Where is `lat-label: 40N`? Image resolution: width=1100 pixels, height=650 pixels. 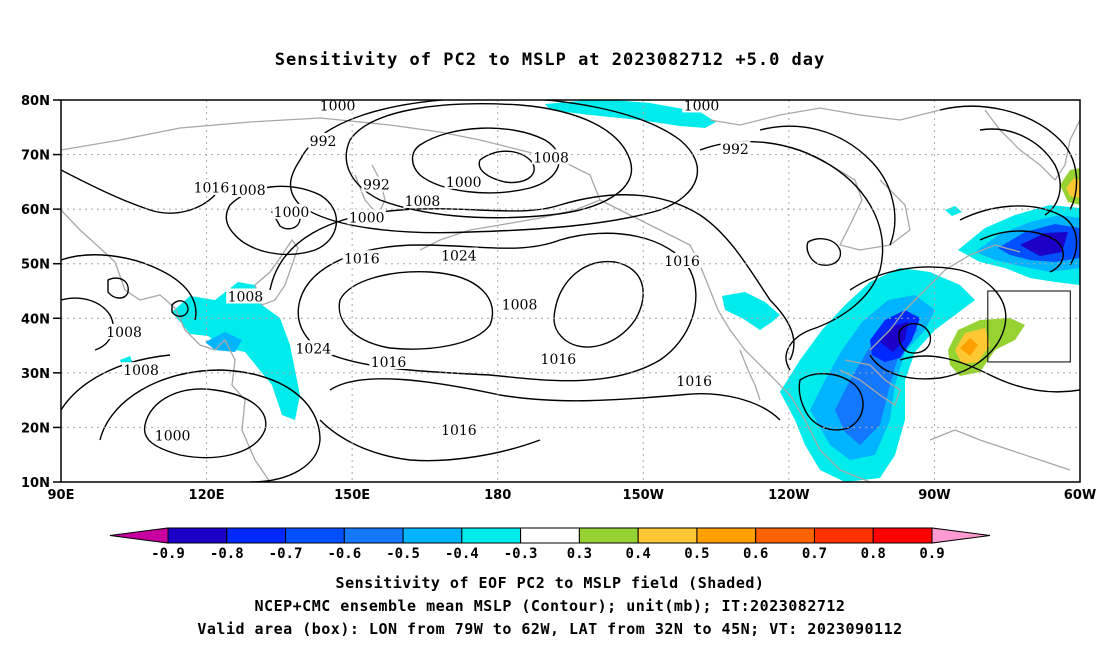 lat-label: 40N is located at coordinates (35, 319).